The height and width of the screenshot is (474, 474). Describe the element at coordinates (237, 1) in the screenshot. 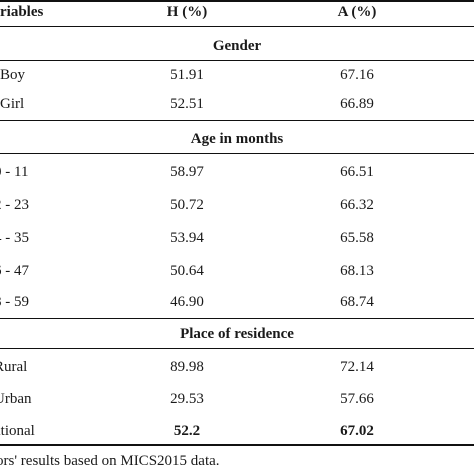

I see `table-top-rule` at that location.